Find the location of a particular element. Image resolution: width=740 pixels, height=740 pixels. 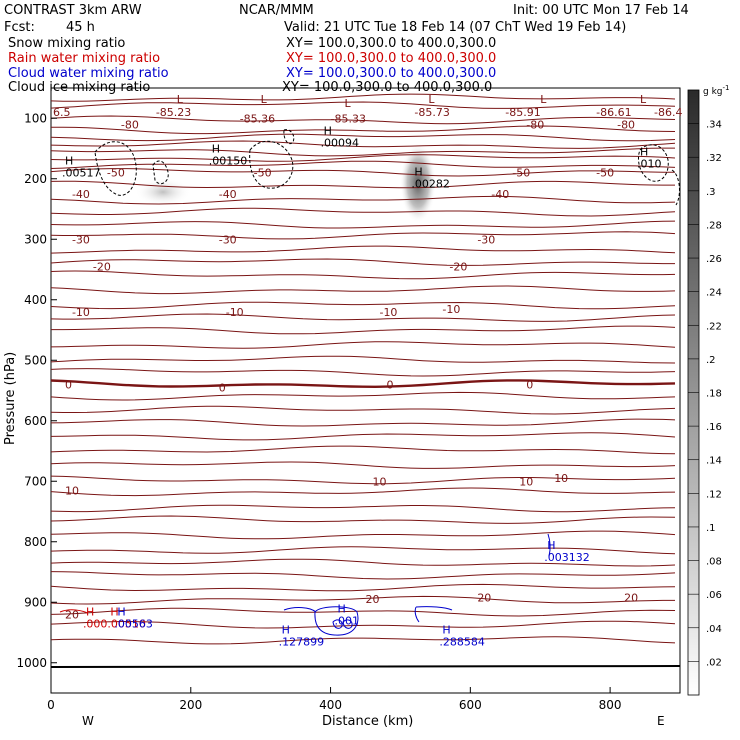

y-tick-label: 400 is located at coordinates (35, 300).